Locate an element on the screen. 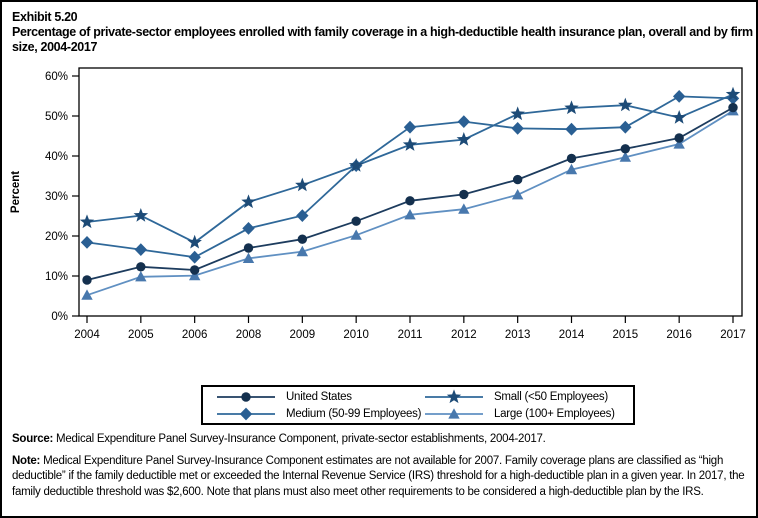 Image resolution: width=758 pixels, height=518 pixels. legend-item-united-states: United States is located at coordinates (319, 397).